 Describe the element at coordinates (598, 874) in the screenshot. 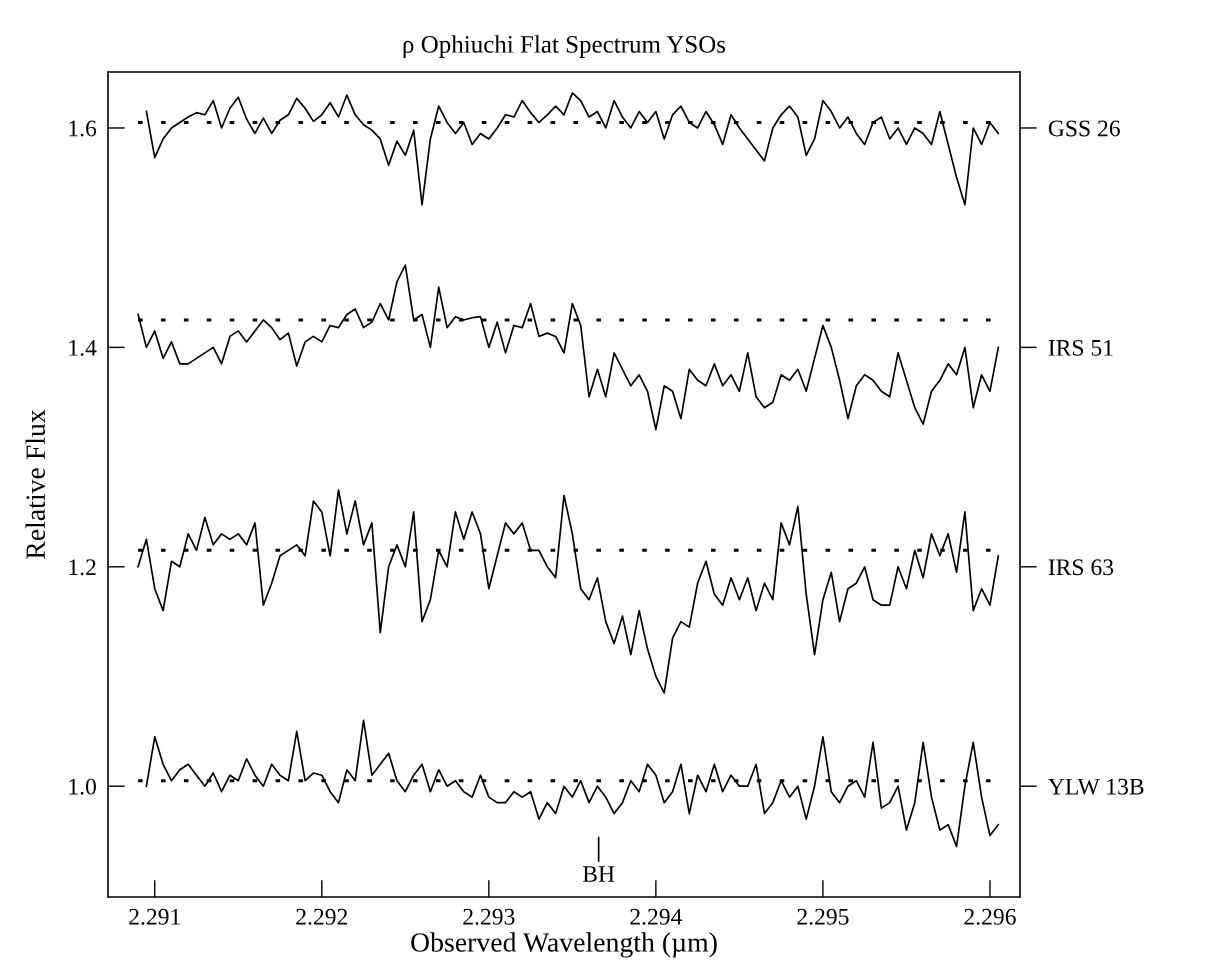

I see `annotation: BH` at that location.